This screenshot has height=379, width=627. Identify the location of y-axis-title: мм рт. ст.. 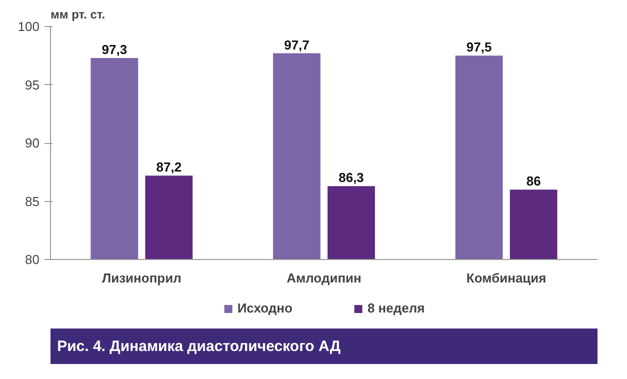
(78, 15).